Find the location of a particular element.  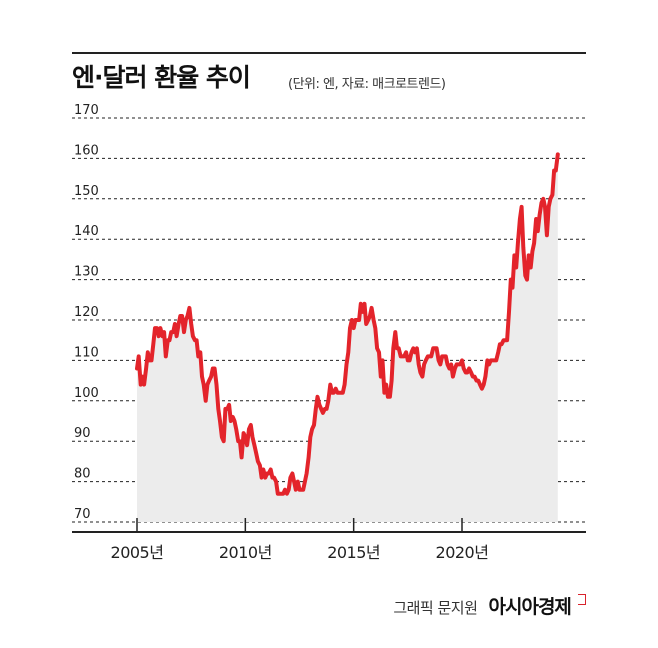

y-tick-label-140: 140 is located at coordinates (86, 231).